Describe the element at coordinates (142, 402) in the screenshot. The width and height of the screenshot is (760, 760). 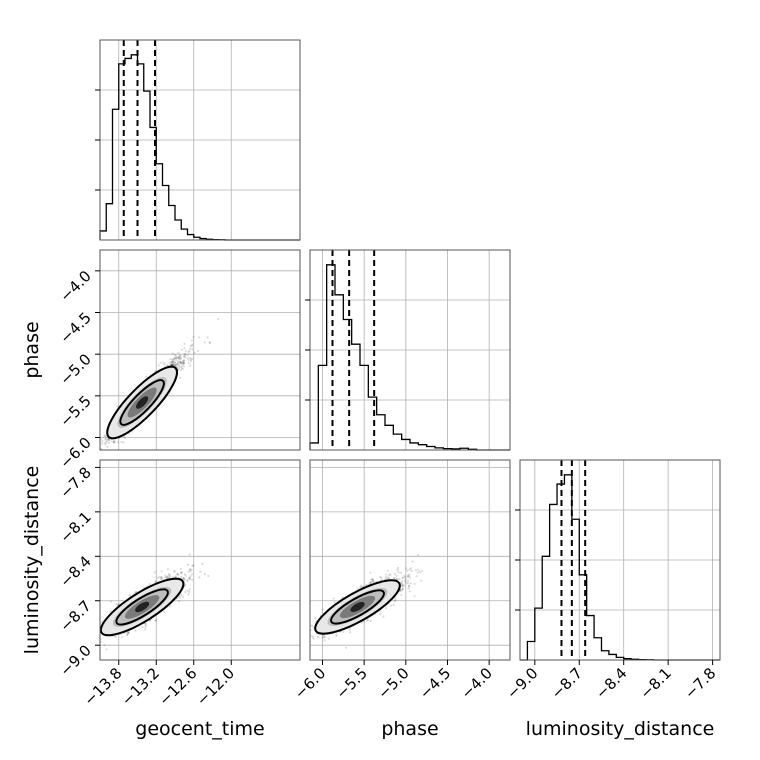
I see `density-level` at that location.